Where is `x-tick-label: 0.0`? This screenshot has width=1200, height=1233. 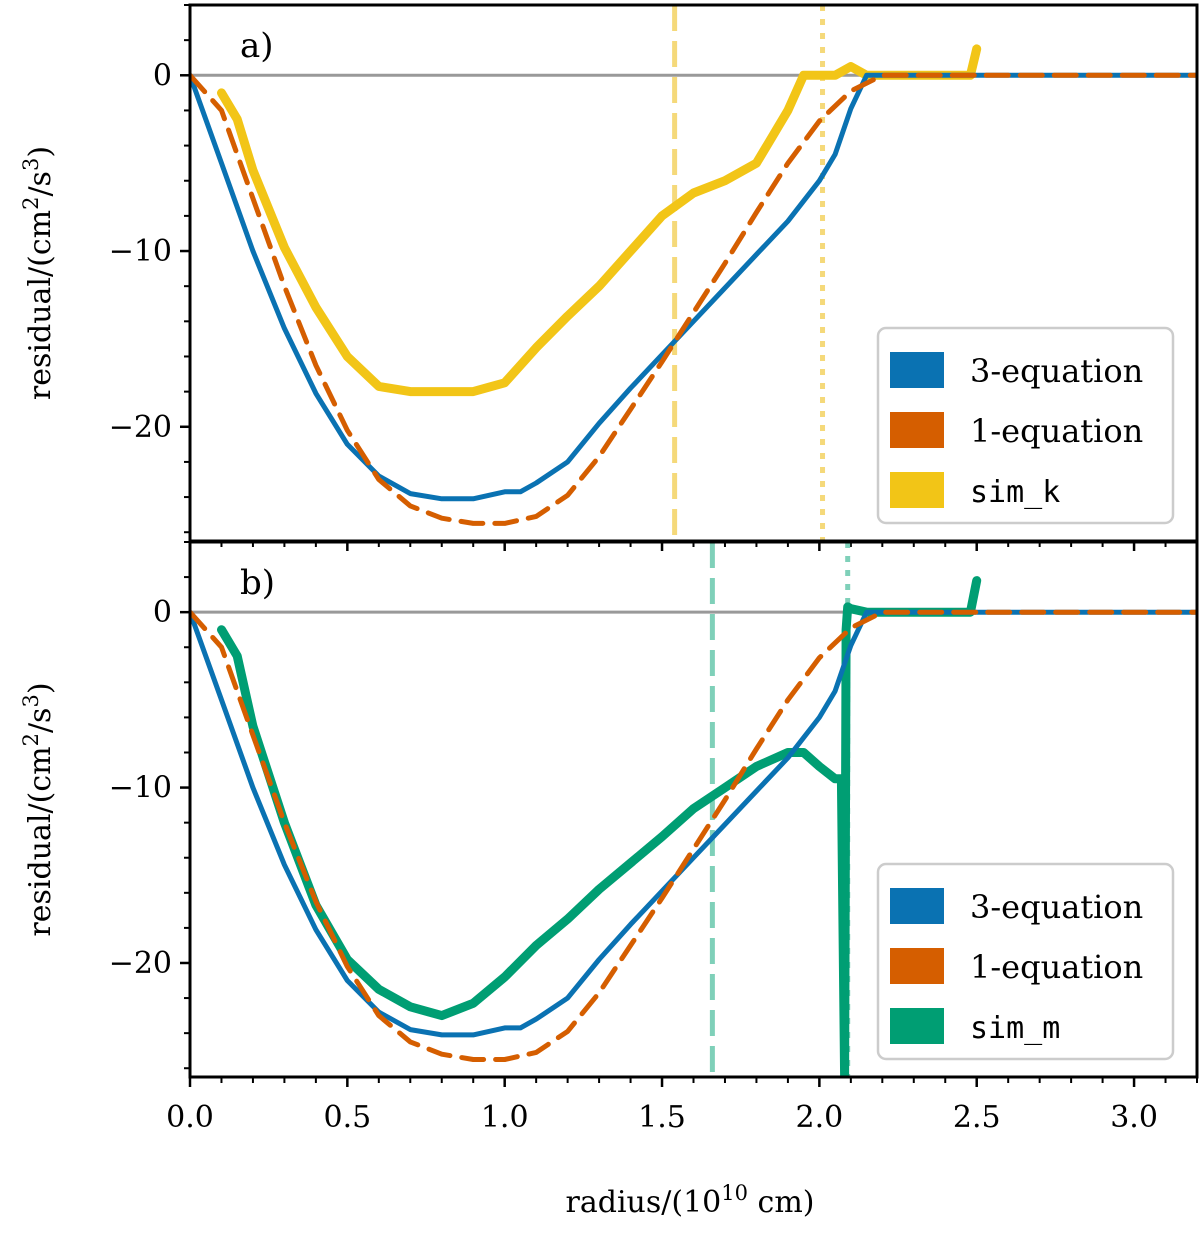 x-tick-label: 0.0 is located at coordinates (190, 1117).